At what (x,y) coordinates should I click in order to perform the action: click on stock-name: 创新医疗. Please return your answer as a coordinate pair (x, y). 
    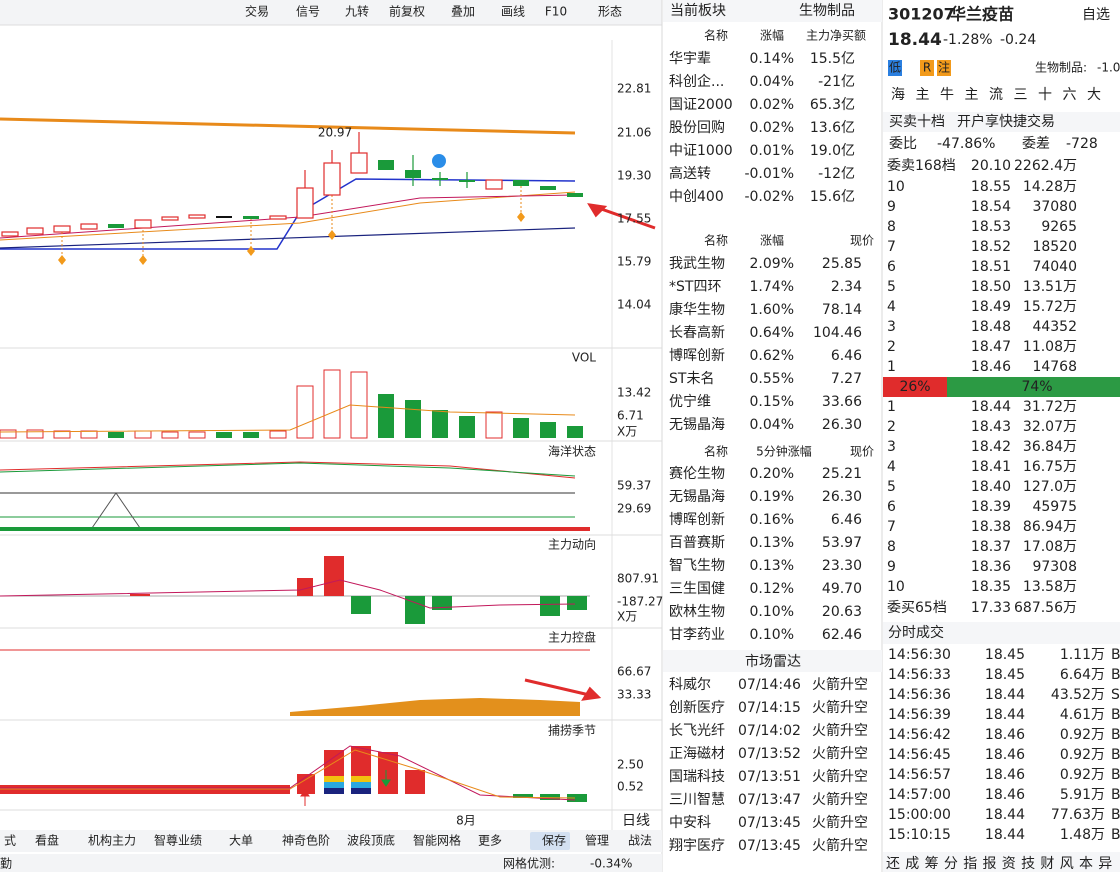
    Looking at the image, I should click on (697, 708).